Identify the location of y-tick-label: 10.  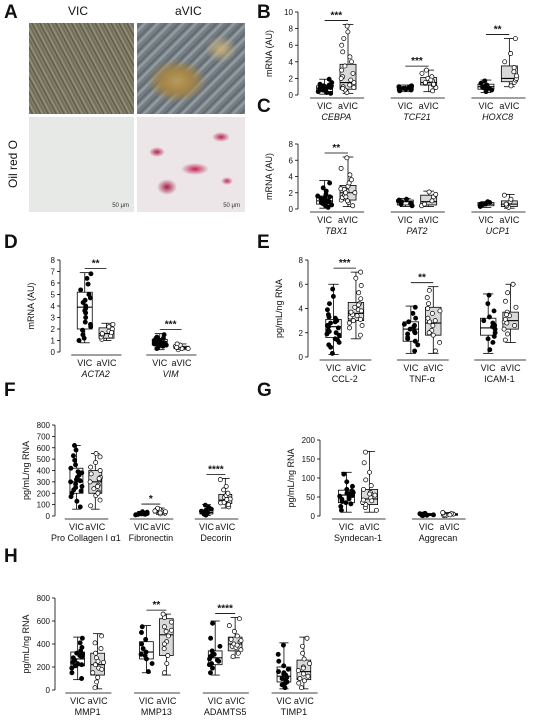
(288, 12).